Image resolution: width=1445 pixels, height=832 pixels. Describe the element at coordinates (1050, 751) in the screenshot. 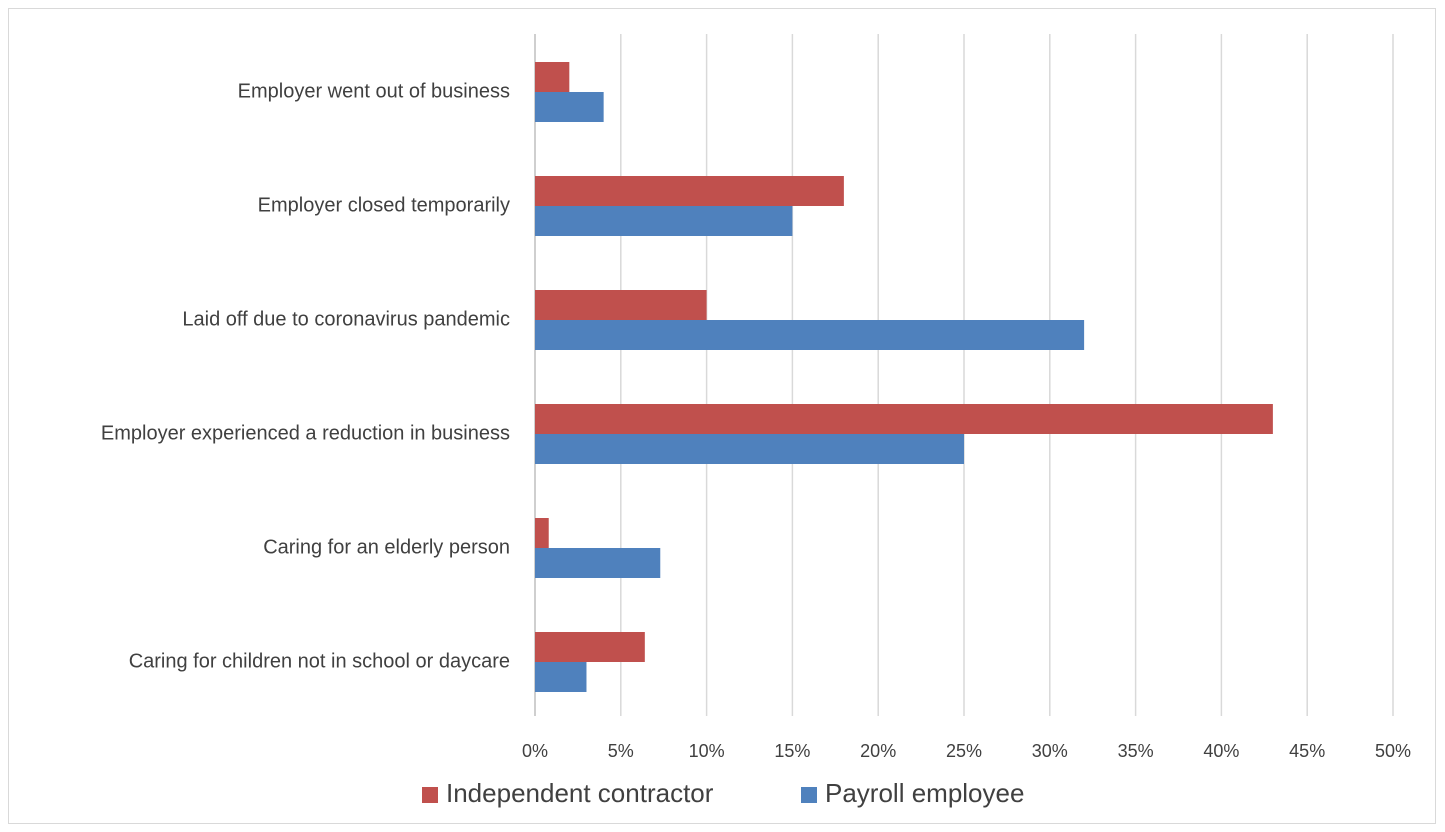

I see `x-tick-label: 30%` at that location.